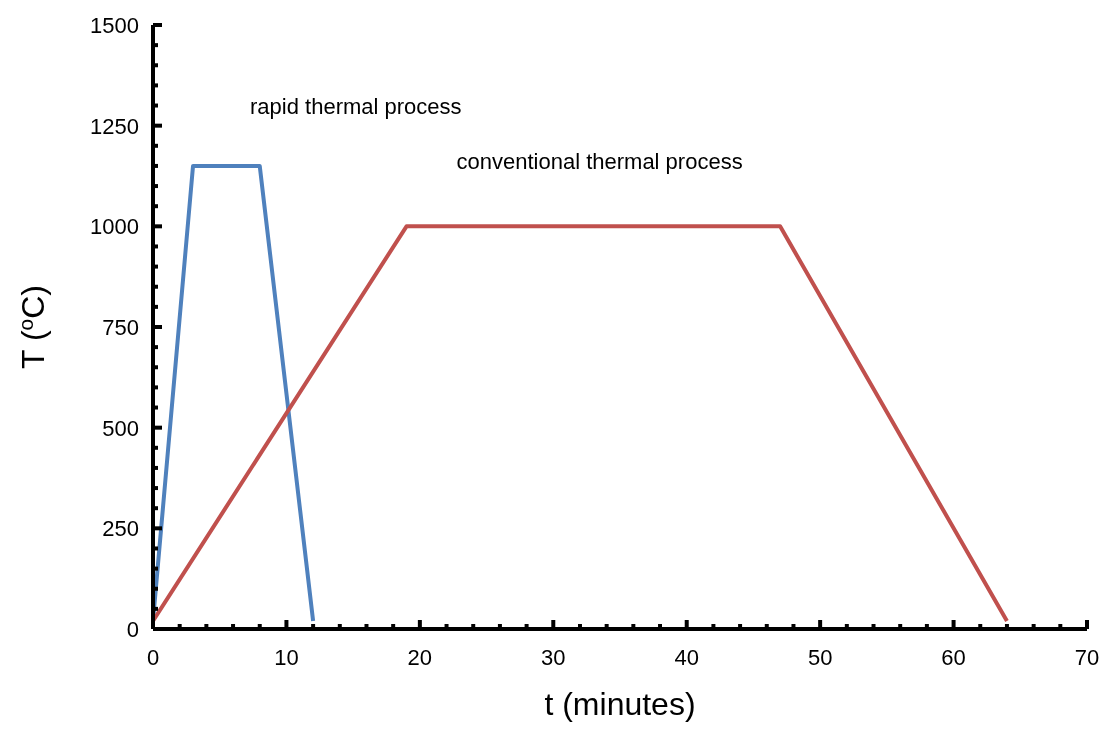  I want to click on y-tick-label: 250, so click(120, 529).